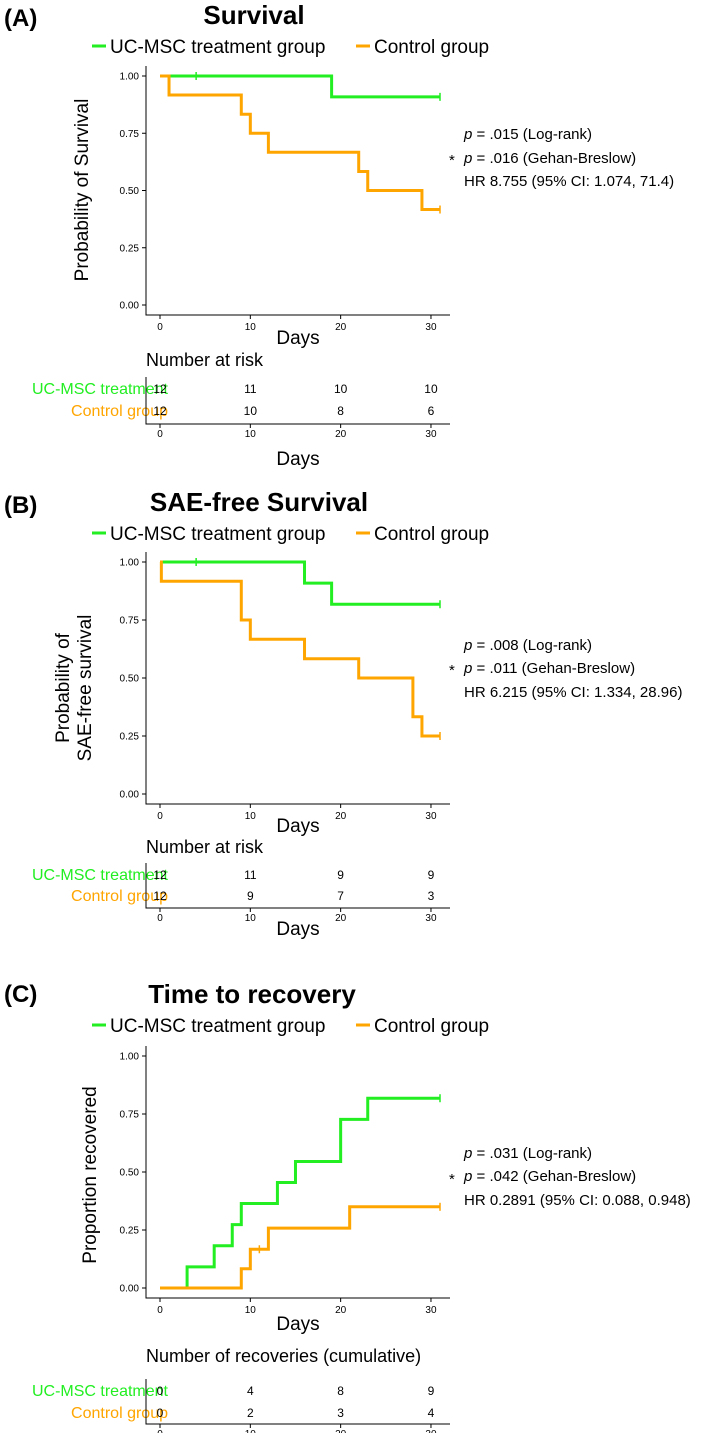 This screenshot has height=1433, width=709. Describe the element at coordinates (74, 688) in the screenshot. I see `y-axis-label: Probability ofSAE-free survival` at that location.